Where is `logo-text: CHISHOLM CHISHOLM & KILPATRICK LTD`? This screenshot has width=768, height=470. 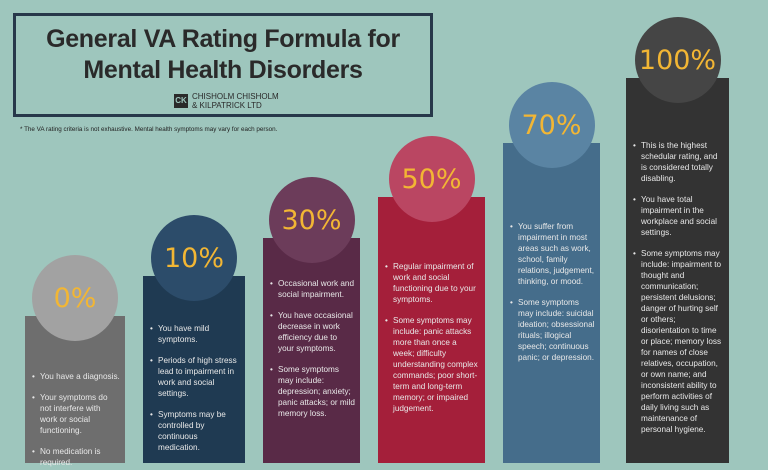
logo-text: CHISHOLM CHISHOLM & KILPATRICK LTD is located at coordinates (235, 101).